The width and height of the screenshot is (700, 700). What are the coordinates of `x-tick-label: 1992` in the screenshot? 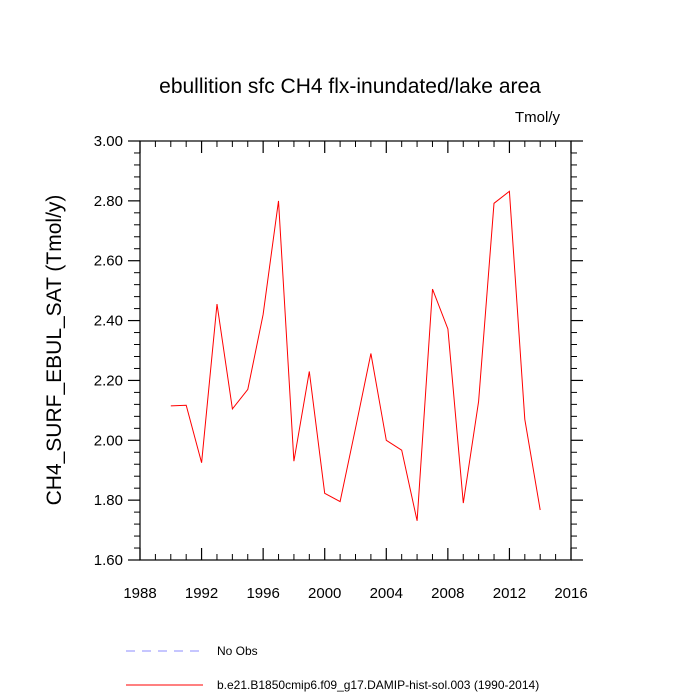 It's located at (201, 593).